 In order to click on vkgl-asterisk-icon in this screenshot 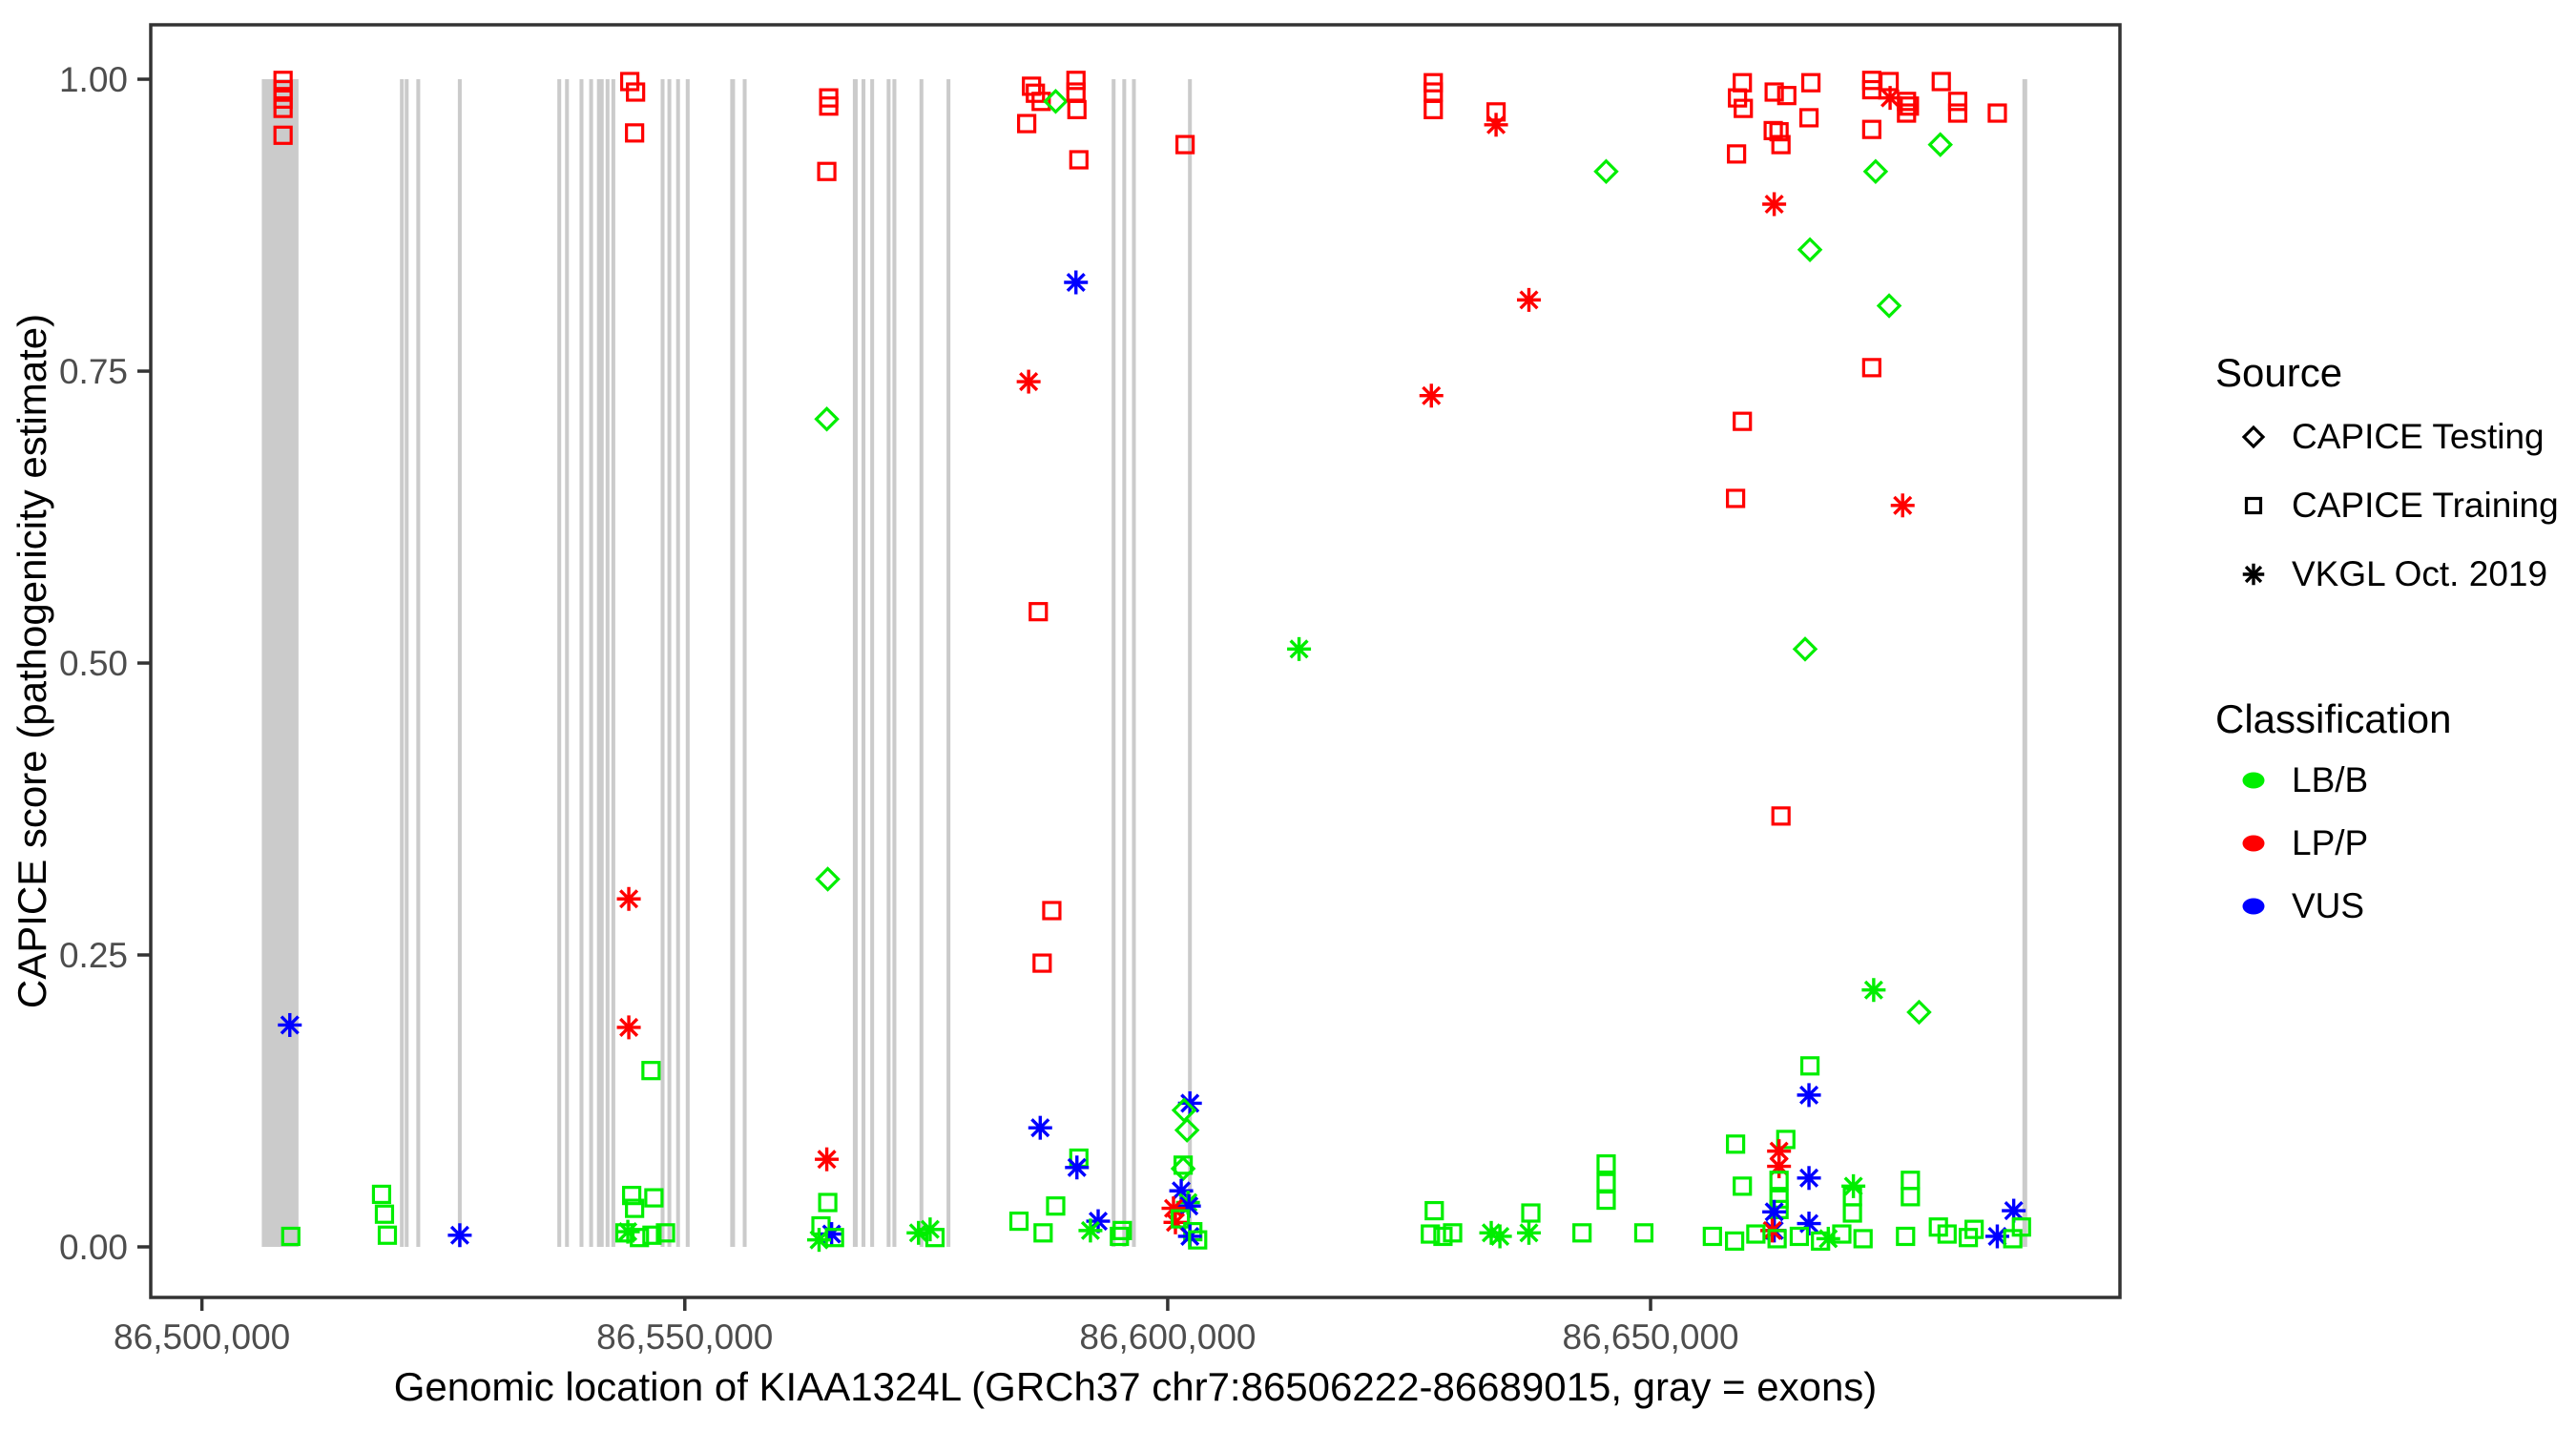, I will do `click(2253, 574)`.